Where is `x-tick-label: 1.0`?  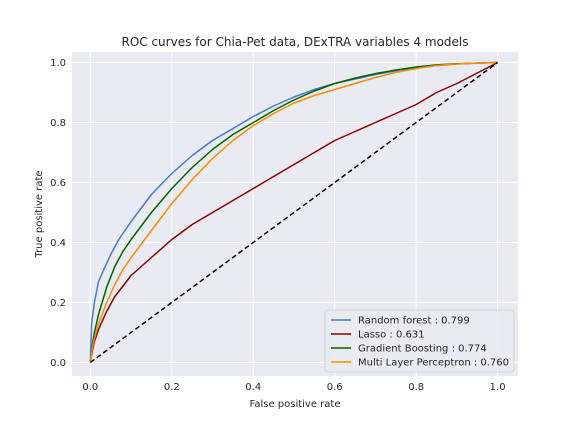 x-tick-label: 1.0 is located at coordinates (498, 387).